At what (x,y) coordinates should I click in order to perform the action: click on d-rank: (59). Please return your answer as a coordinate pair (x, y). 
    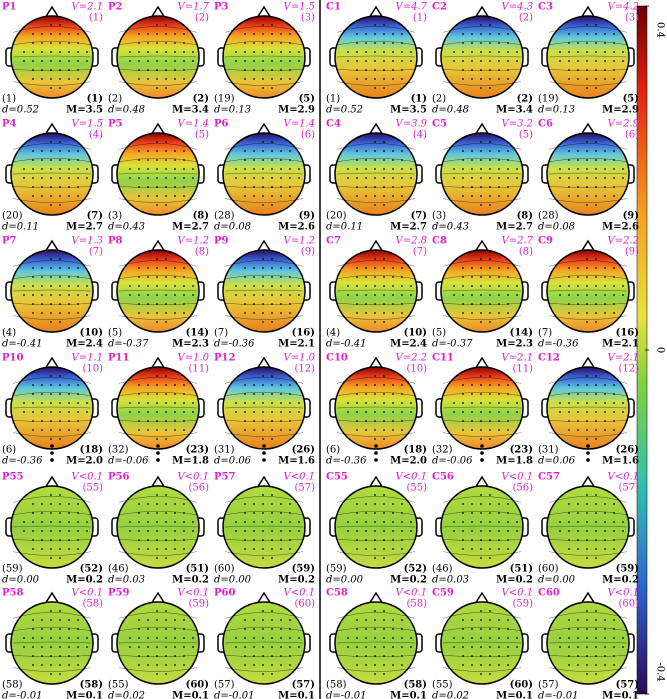
    Looking at the image, I should click on (12, 569).